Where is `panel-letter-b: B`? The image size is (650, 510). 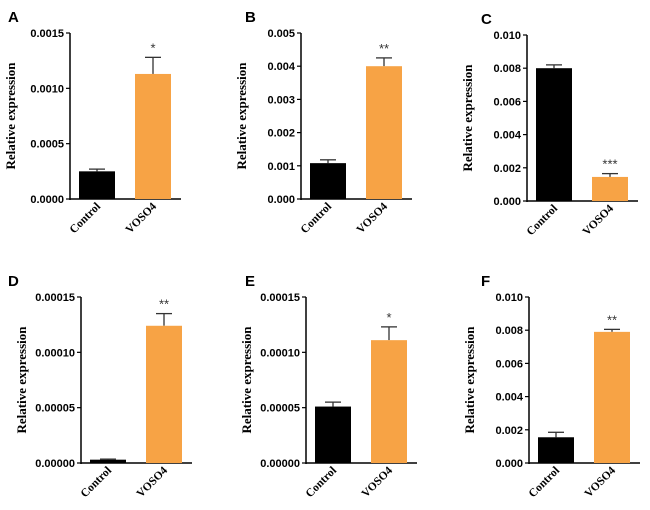
panel-letter-b: B is located at coordinates (250, 17).